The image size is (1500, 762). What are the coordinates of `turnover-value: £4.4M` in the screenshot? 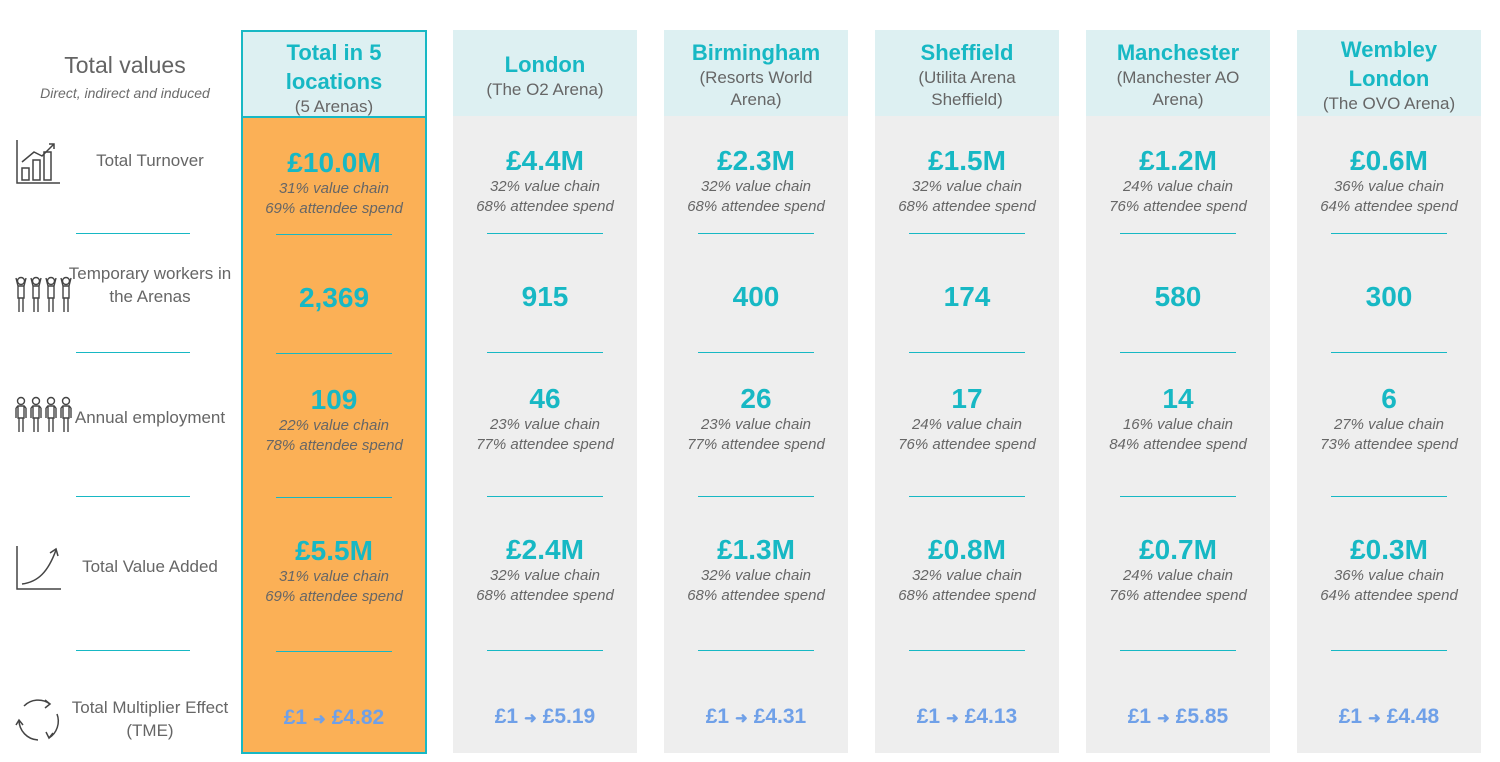 It's located at (545, 160).